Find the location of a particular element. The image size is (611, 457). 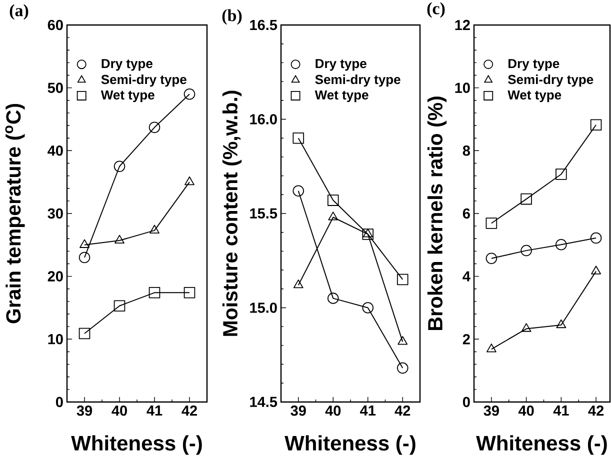

y-tick-label: 60 is located at coordinates (55, 25).